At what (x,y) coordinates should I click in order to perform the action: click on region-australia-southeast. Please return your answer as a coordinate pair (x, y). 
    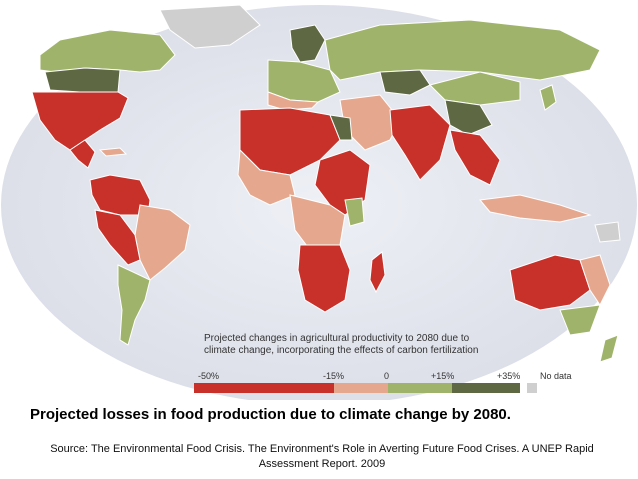
    Looking at the image, I should click on (580, 320).